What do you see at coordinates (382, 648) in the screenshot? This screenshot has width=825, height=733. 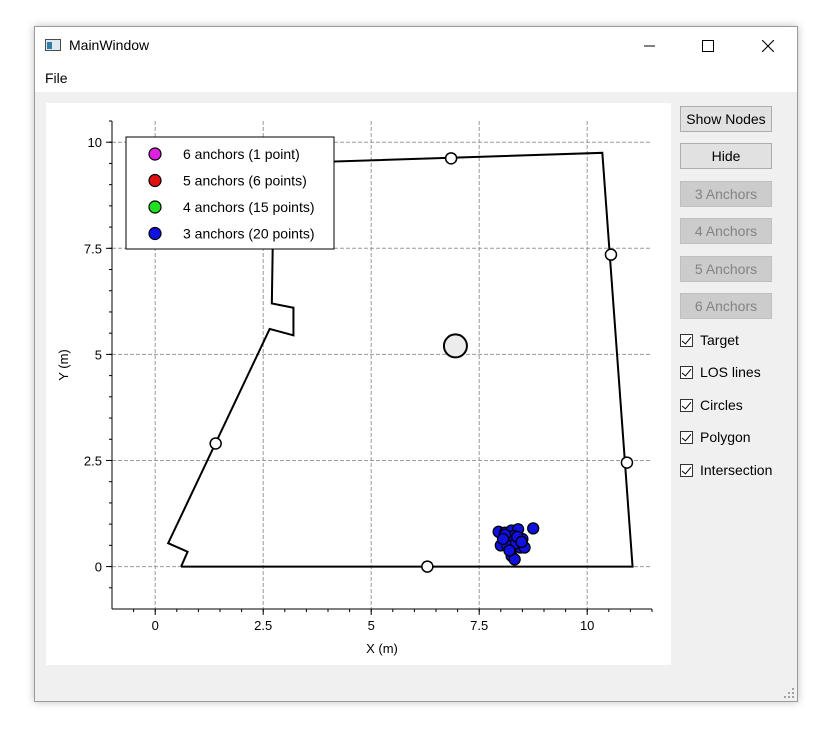 I see `x-axis-label: X (m)` at bounding box center [382, 648].